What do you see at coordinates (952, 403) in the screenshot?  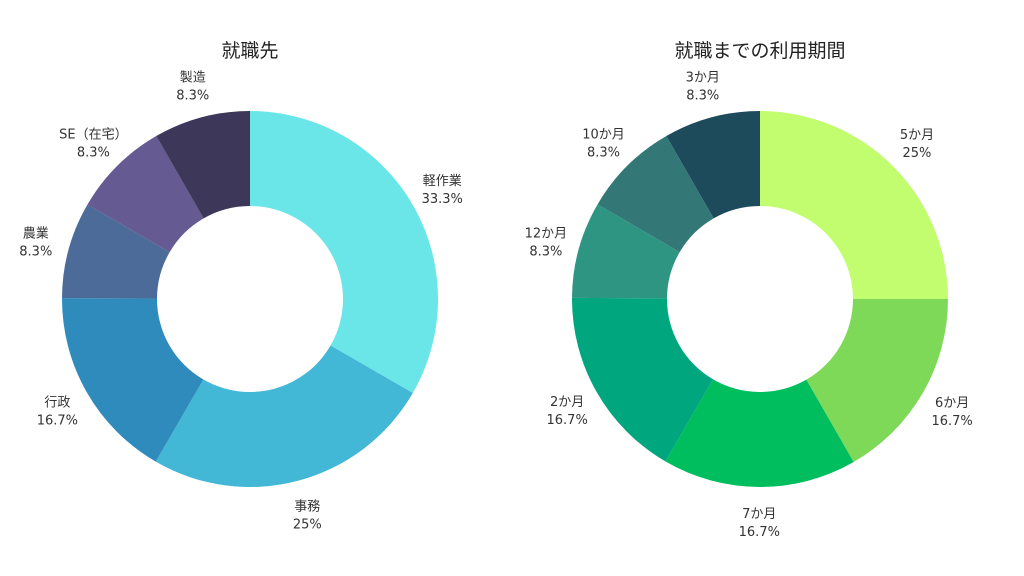 I see `slice-category-label: 6か月` at bounding box center [952, 403].